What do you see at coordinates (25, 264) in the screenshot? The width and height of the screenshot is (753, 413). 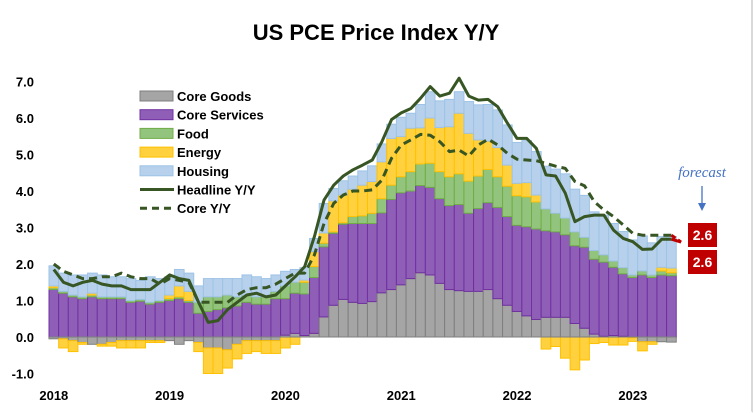 I see `y-tick-label: 2.0` at bounding box center [25, 264].